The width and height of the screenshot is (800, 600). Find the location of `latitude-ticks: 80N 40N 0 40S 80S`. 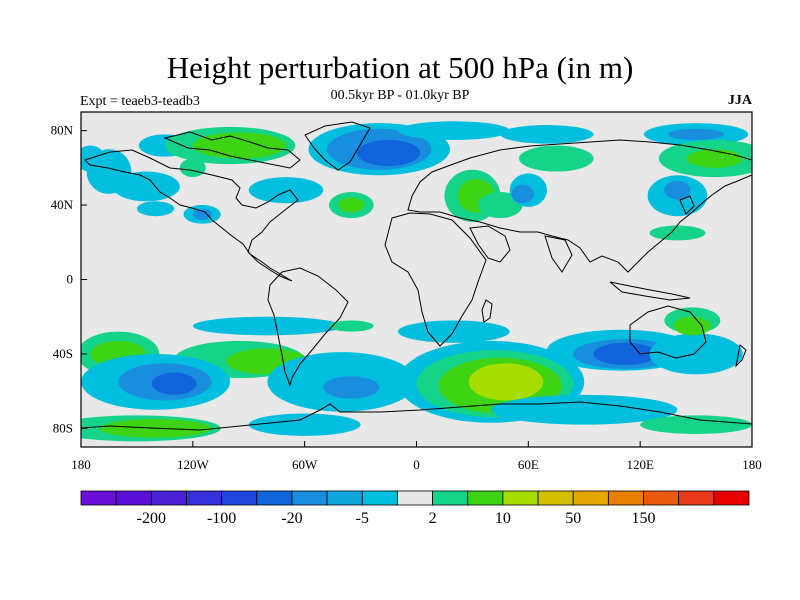

latitude-ticks: 80N 40N 0 40S 80S is located at coordinates (69, 279).